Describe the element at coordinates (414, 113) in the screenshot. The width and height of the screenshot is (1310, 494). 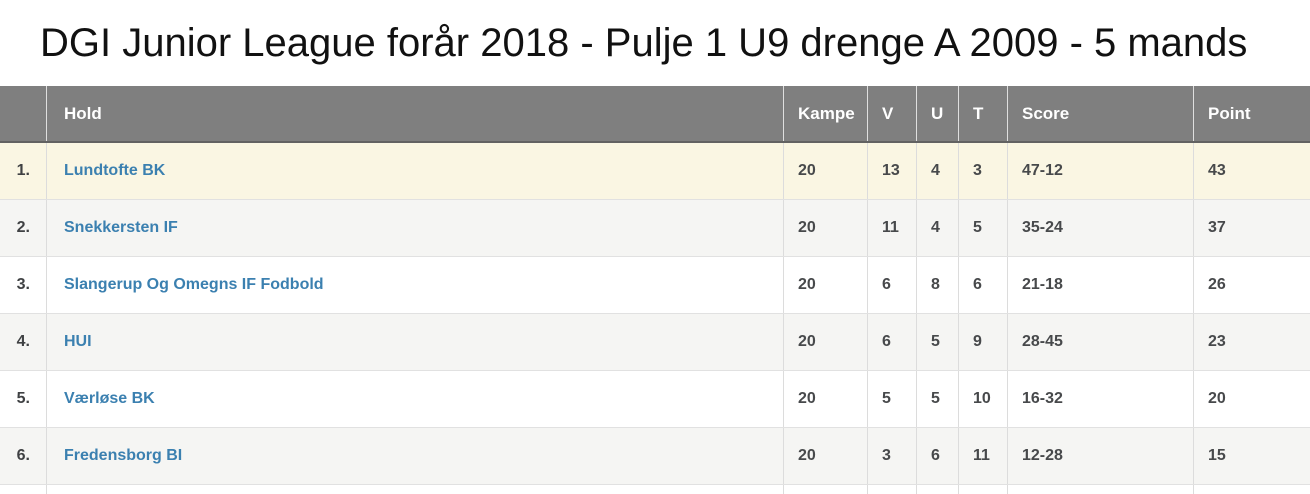
I see `header-hold: Hold` at that location.